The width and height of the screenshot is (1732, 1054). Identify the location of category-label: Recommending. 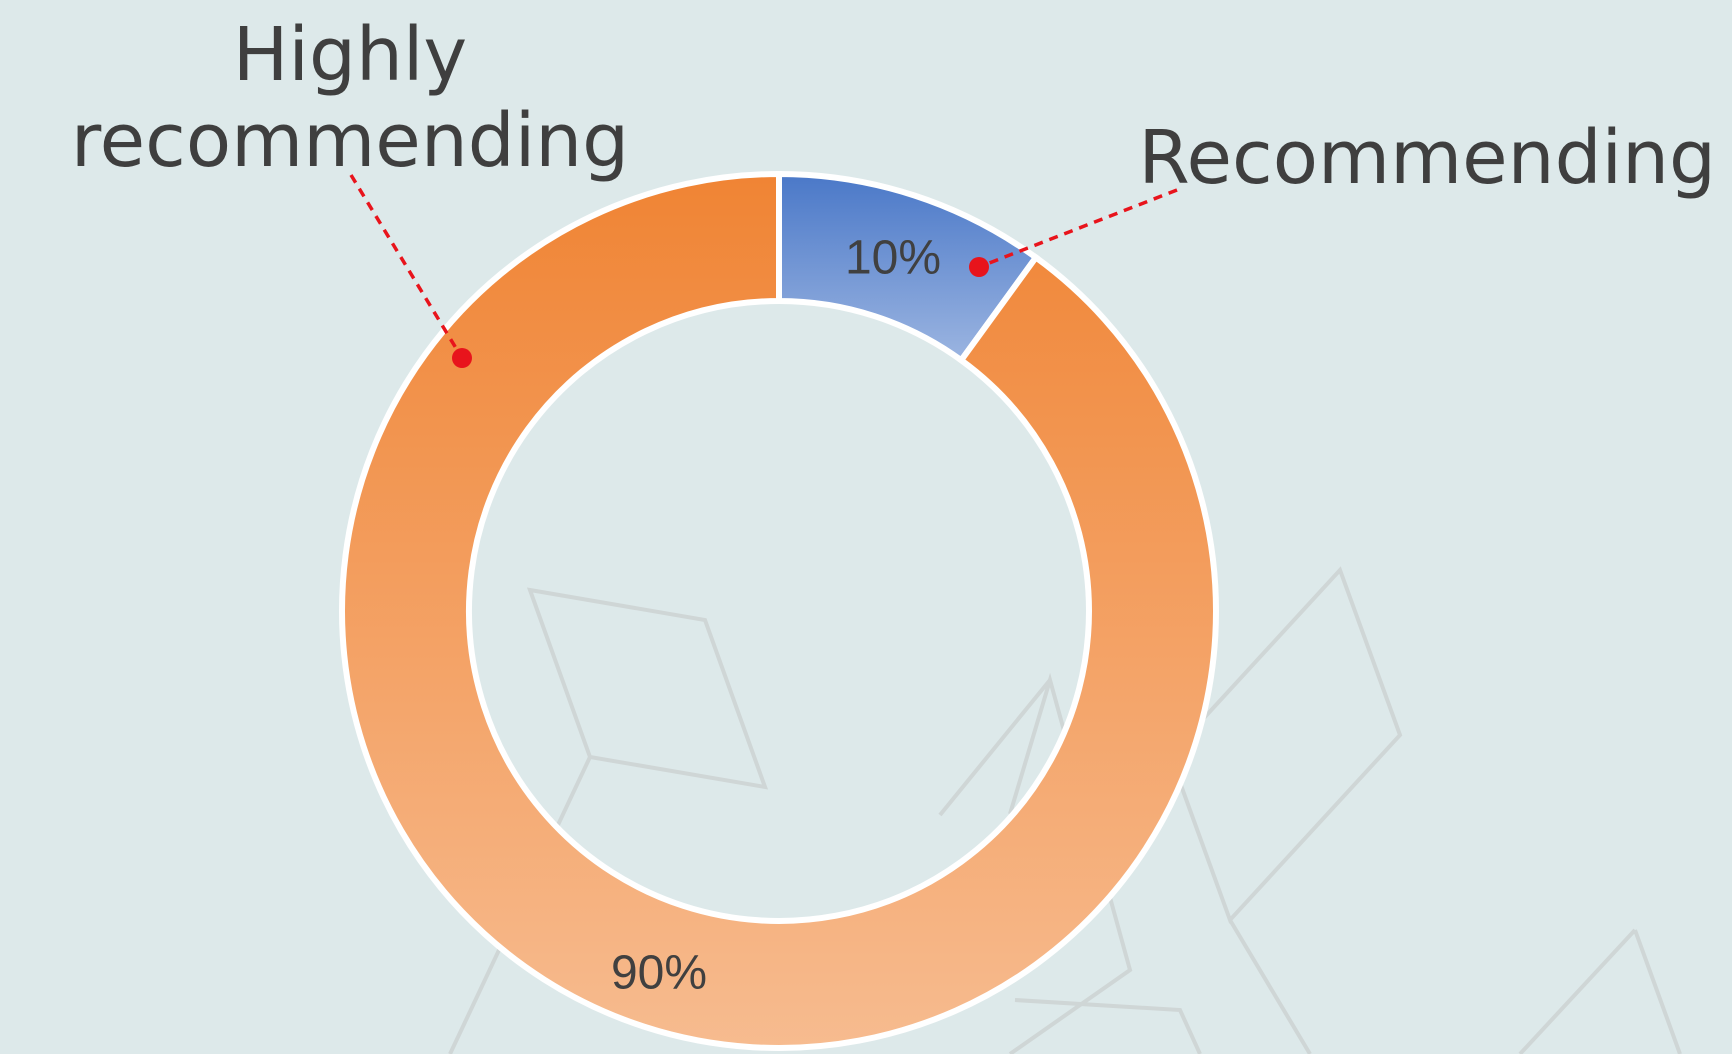
(1427, 158).